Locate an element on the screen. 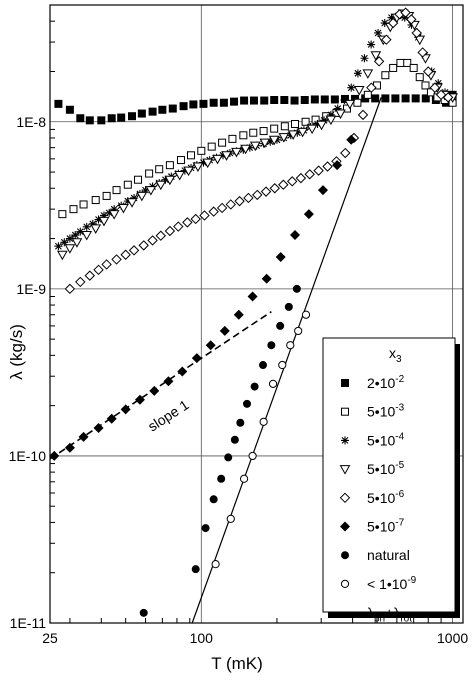 Image resolution: width=474 pixels, height=684 pixels. legend-marker-triangle-down-open is located at coordinates (345, 470).